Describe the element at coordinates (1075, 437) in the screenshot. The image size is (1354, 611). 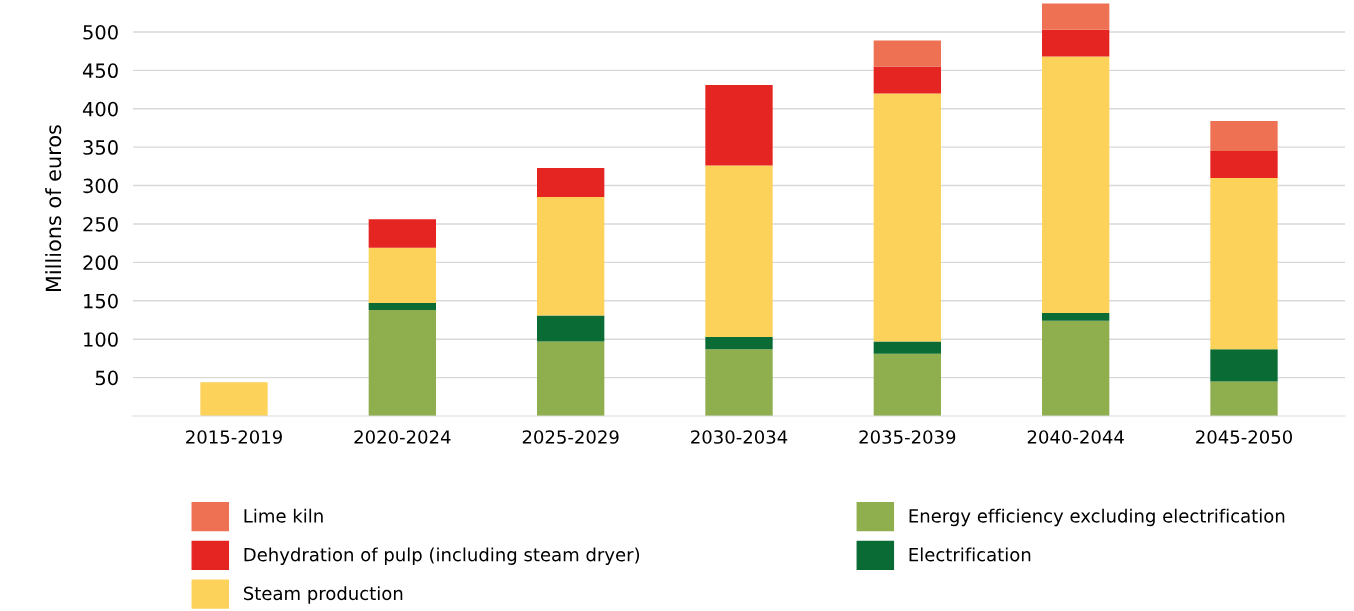
I see `x-tick-label: 2040-2044` at that location.